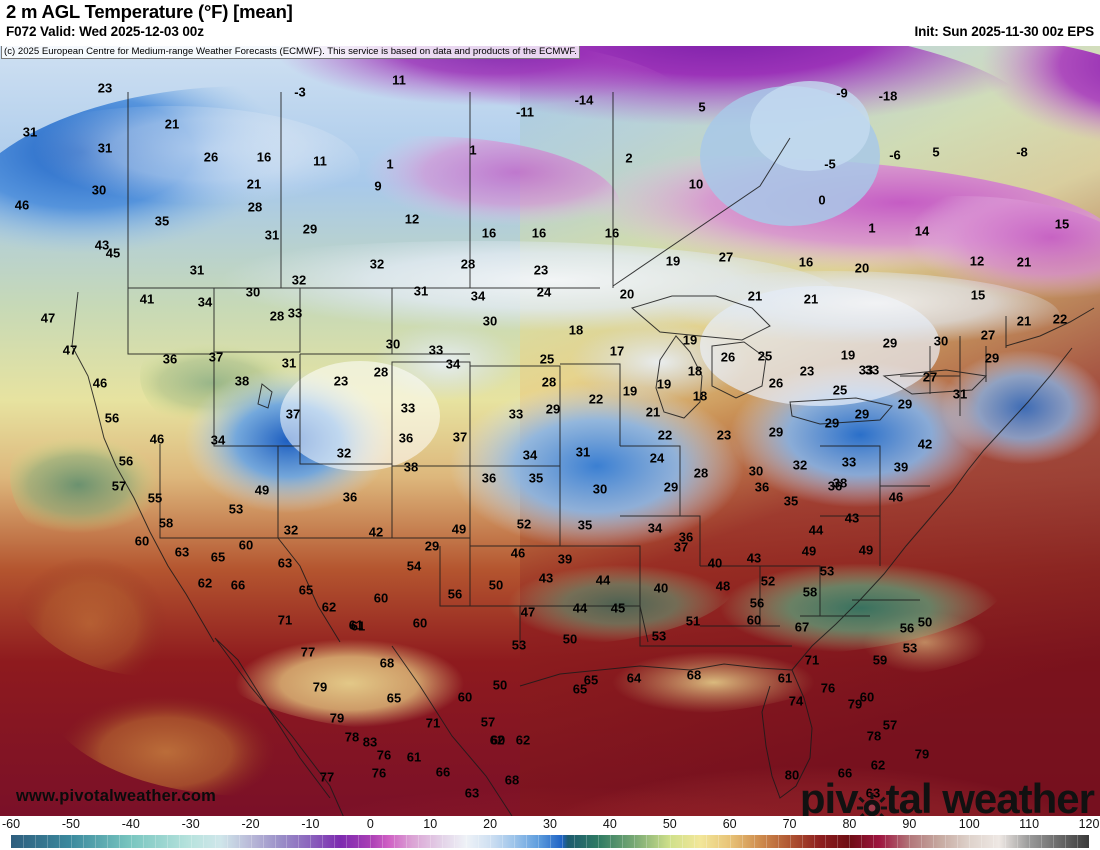  Describe the element at coordinates (149, 11) in the screenshot. I see `page-title: 2 m AGL Temperature (°F) [mean]` at that location.